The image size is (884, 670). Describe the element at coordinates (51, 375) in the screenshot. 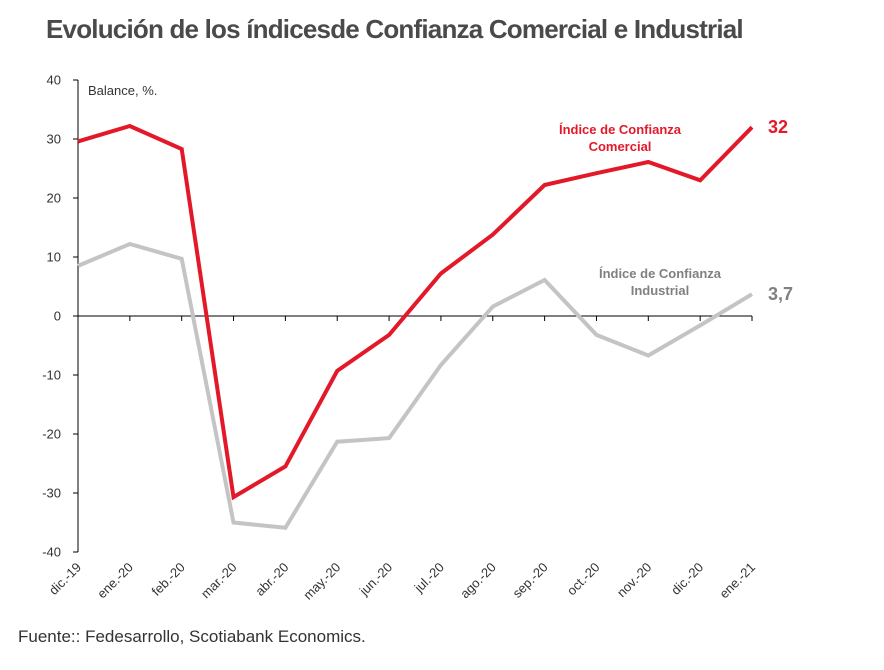

I see `y-tick-label: -10` at that location.